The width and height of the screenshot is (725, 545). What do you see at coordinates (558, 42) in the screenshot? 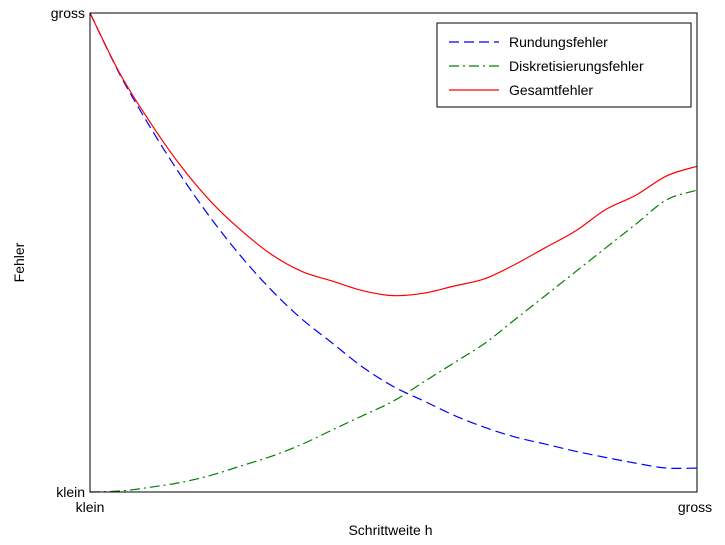
I see `legend-label-rundungsfehler: Rundungsfehler` at bounding box center [558, 42].